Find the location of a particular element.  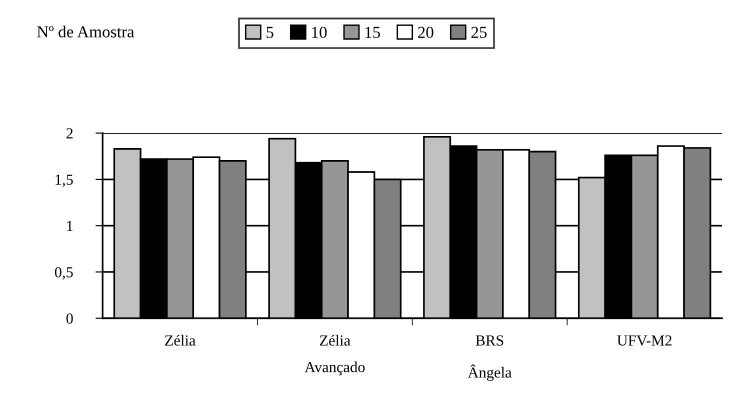

y-tick-label: 1 is located at coordinates (70, 225).